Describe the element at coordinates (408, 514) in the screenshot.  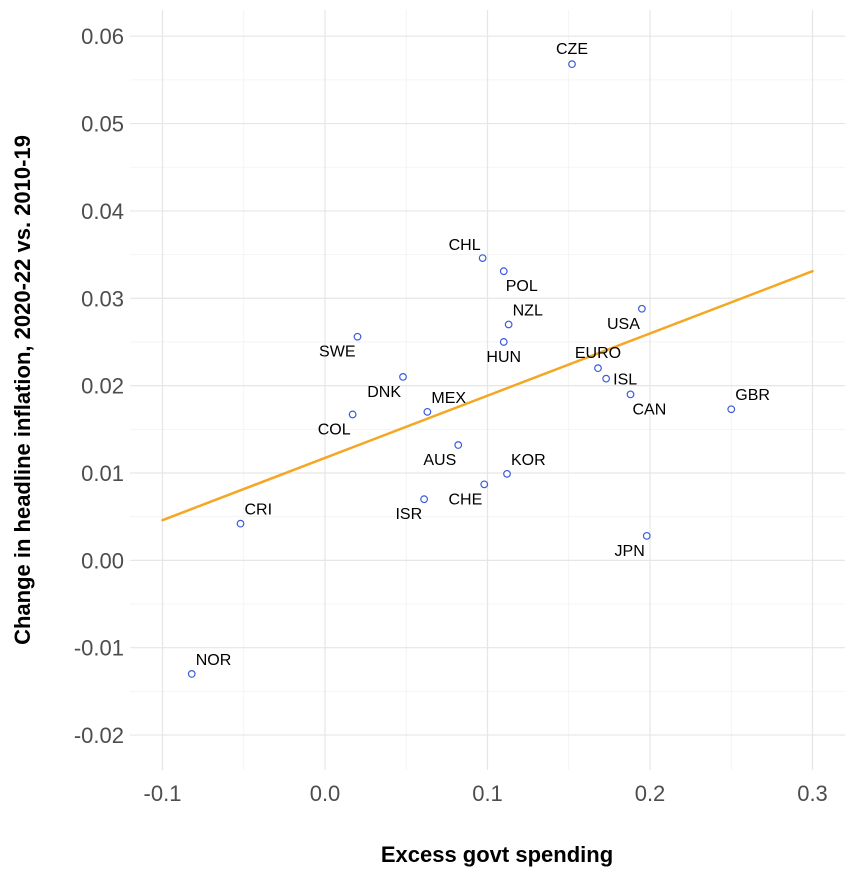
I see `point-label-isr: ISR` at that location.